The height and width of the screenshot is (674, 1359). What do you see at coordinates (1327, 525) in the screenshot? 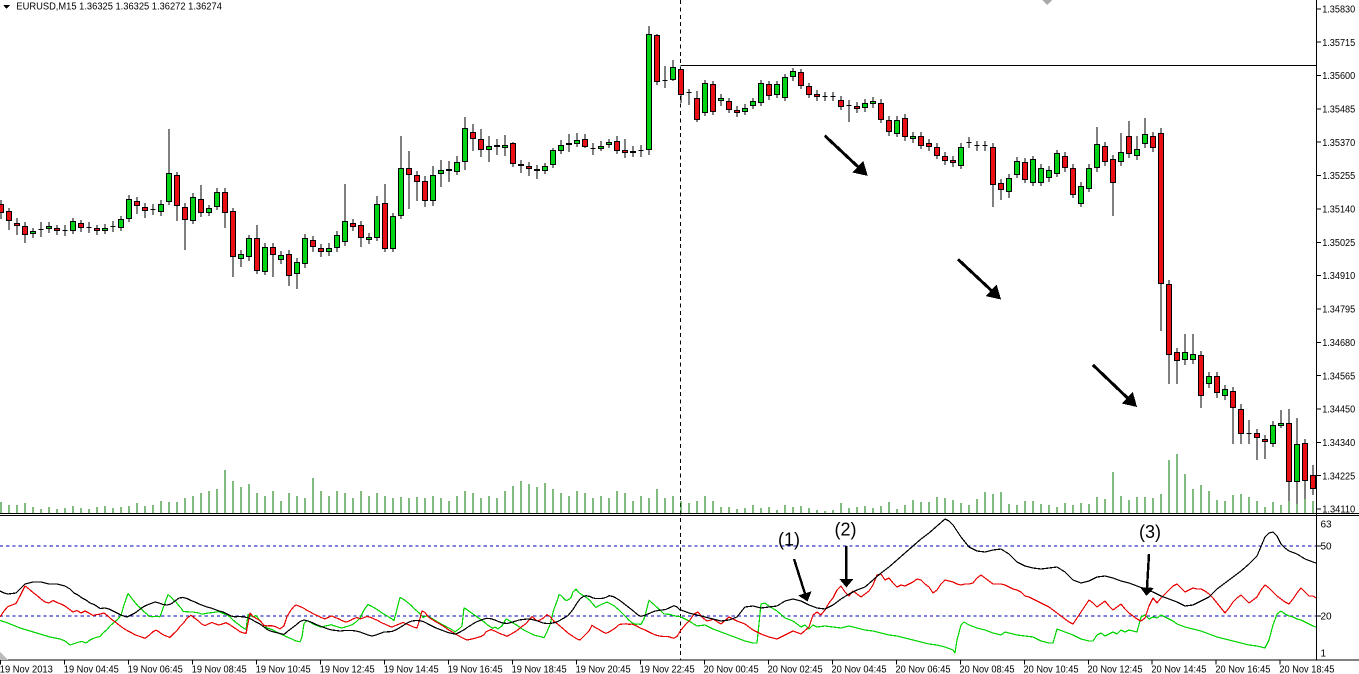
I see `svg-text: 63` at bounding box center [1327, 525].